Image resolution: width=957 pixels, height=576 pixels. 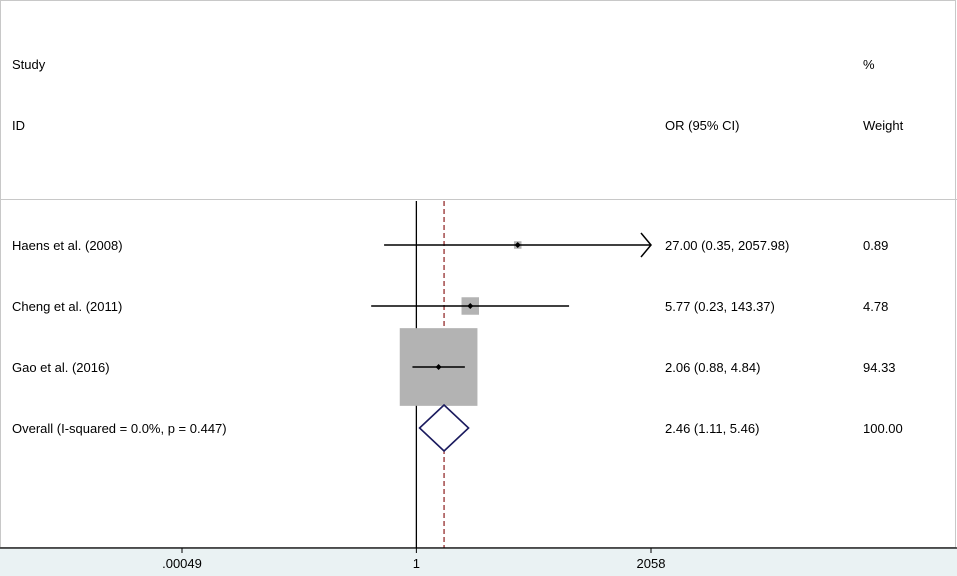 What do you see at coordinates (444, 428) in the screenshot?
I see `overall-diamond` at bounding box center [444, 428].